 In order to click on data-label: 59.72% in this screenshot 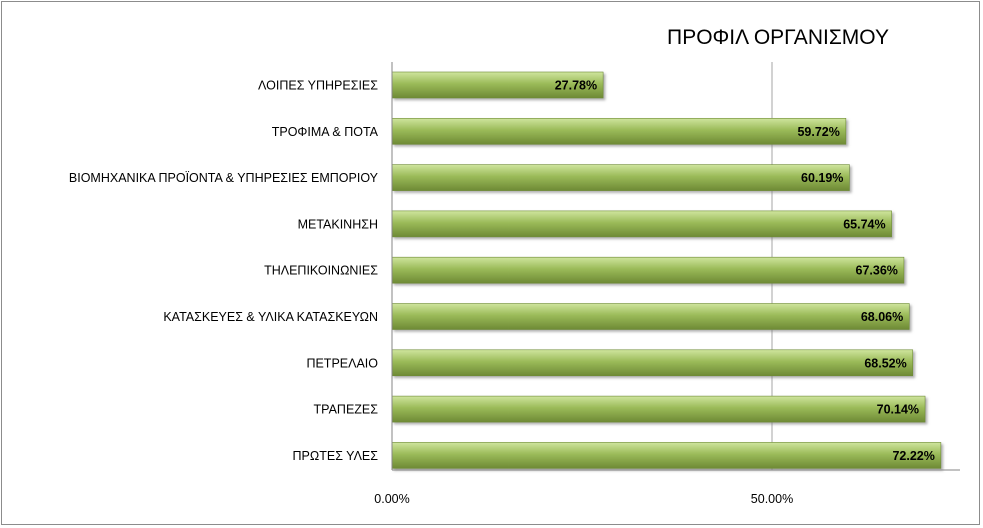, I will do `click(818, 132)`.